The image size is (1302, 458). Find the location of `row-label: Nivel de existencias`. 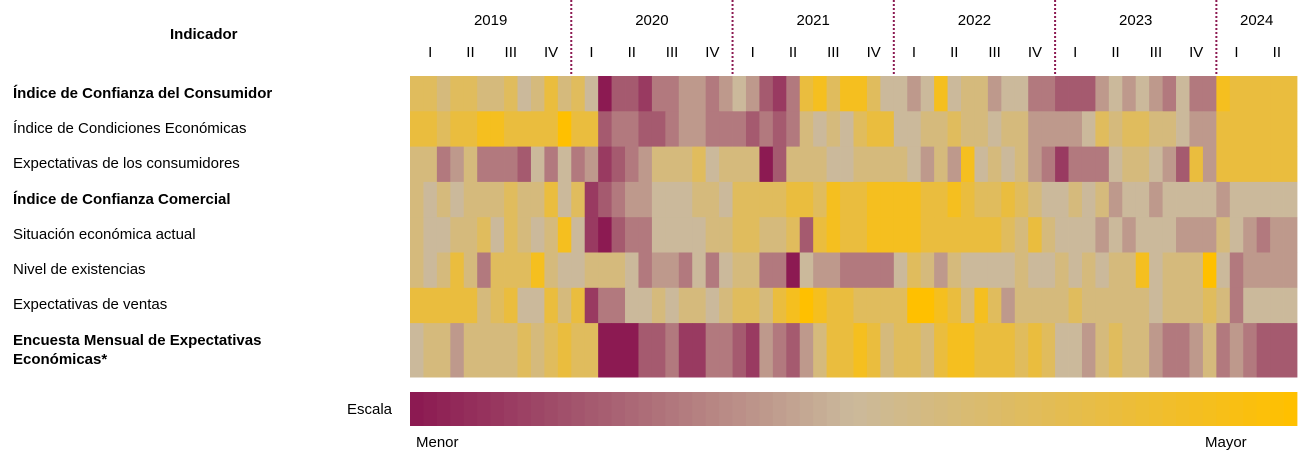

row-label: Nivel de existencias is located at coordinates (79, 270).